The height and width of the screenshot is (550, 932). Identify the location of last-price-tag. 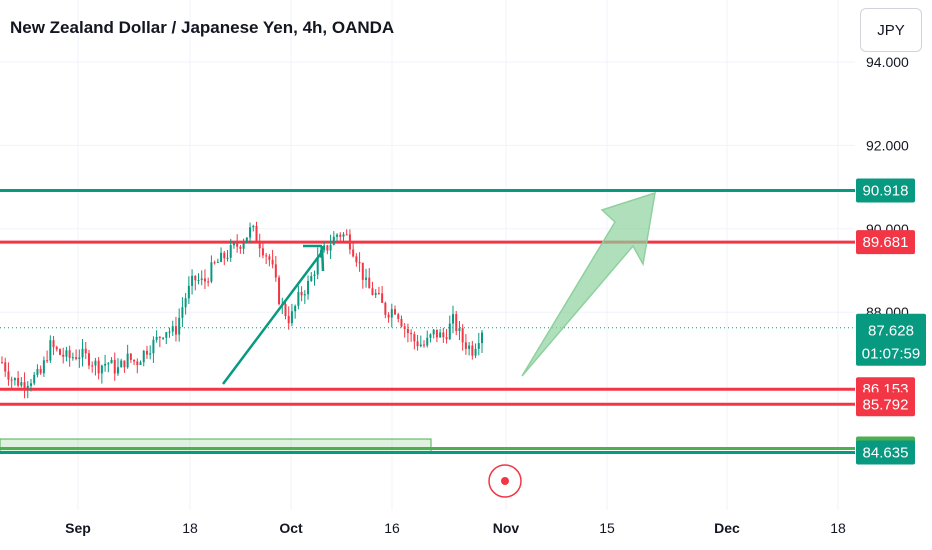
(891, 339).